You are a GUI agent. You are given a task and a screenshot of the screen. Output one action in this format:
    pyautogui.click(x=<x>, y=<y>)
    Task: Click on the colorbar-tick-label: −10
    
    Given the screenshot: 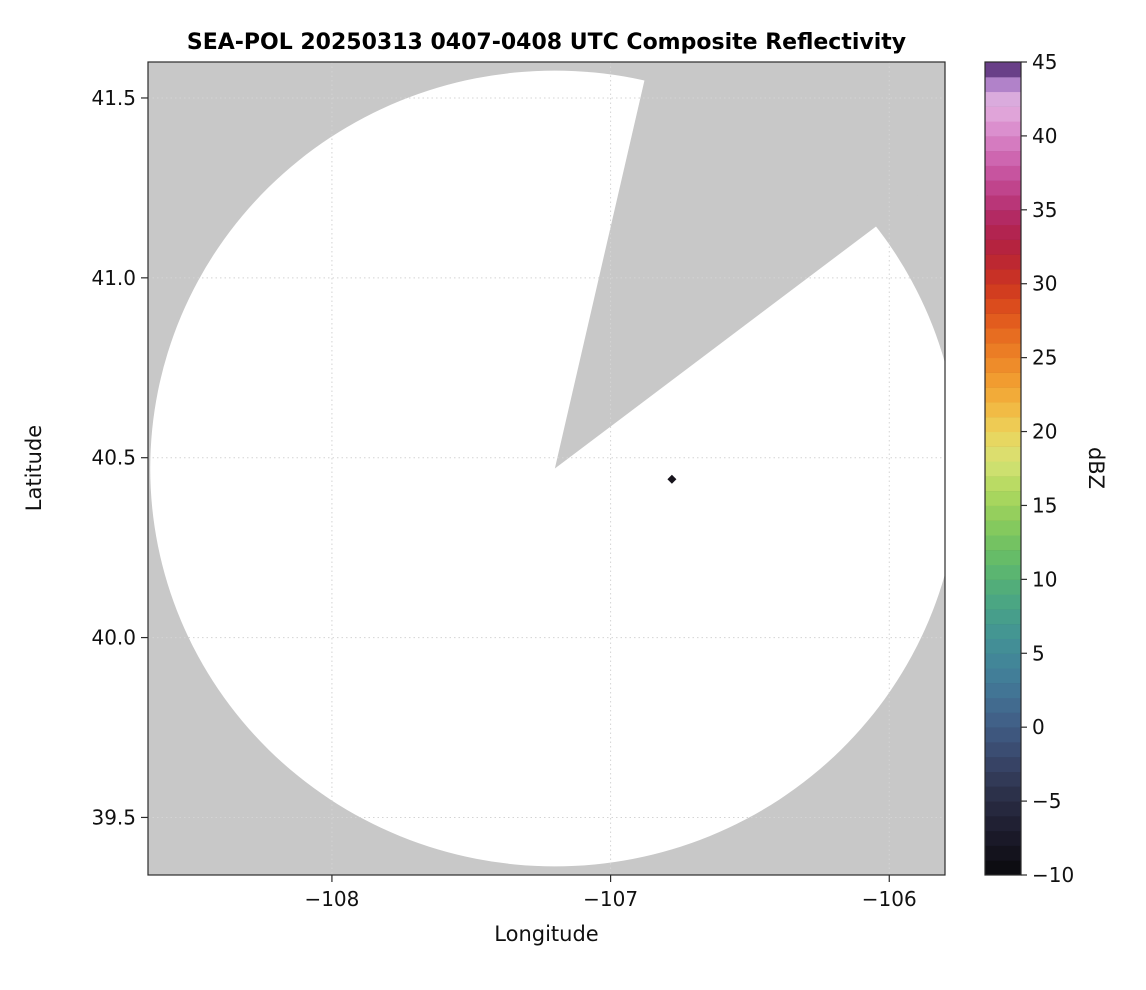 What is the action you would take?
    pyautogui.click(x=1053, y=875)
    